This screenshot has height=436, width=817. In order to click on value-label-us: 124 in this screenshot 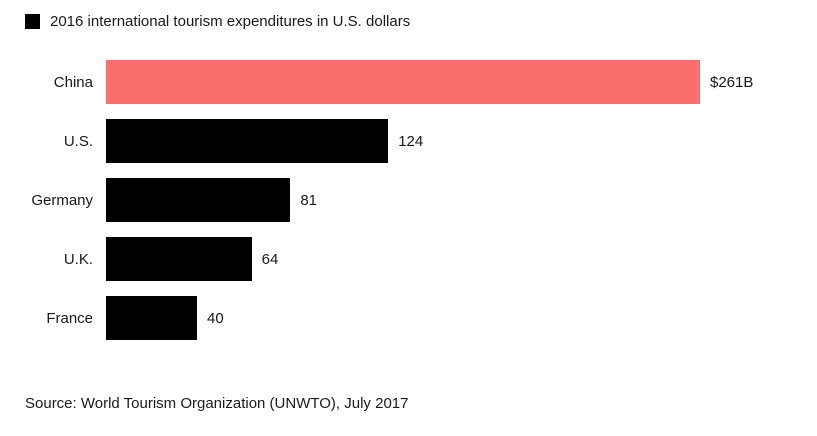, I will do `click(411, 141)`.